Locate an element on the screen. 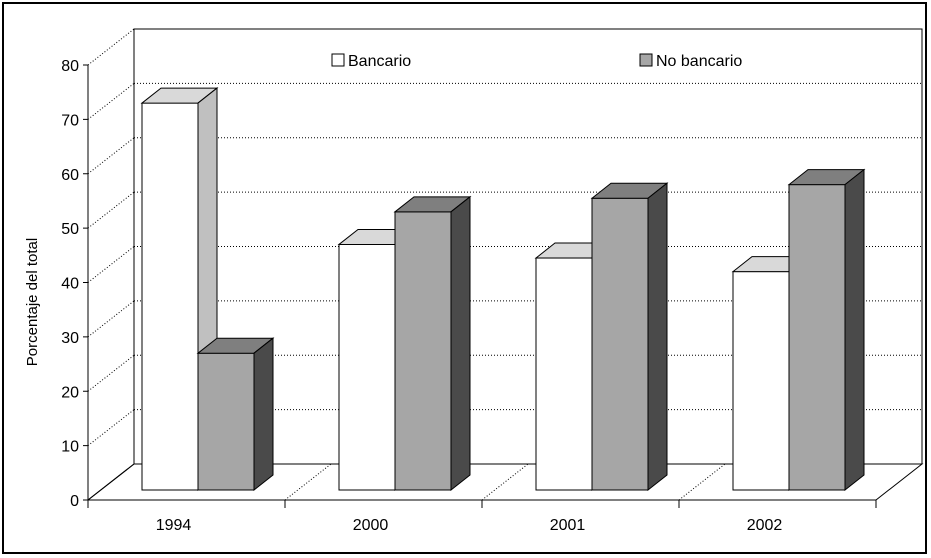 The width and height of the screenshot is (931, 558). y-tick-label: 30 is located at coordinates (70, 338).